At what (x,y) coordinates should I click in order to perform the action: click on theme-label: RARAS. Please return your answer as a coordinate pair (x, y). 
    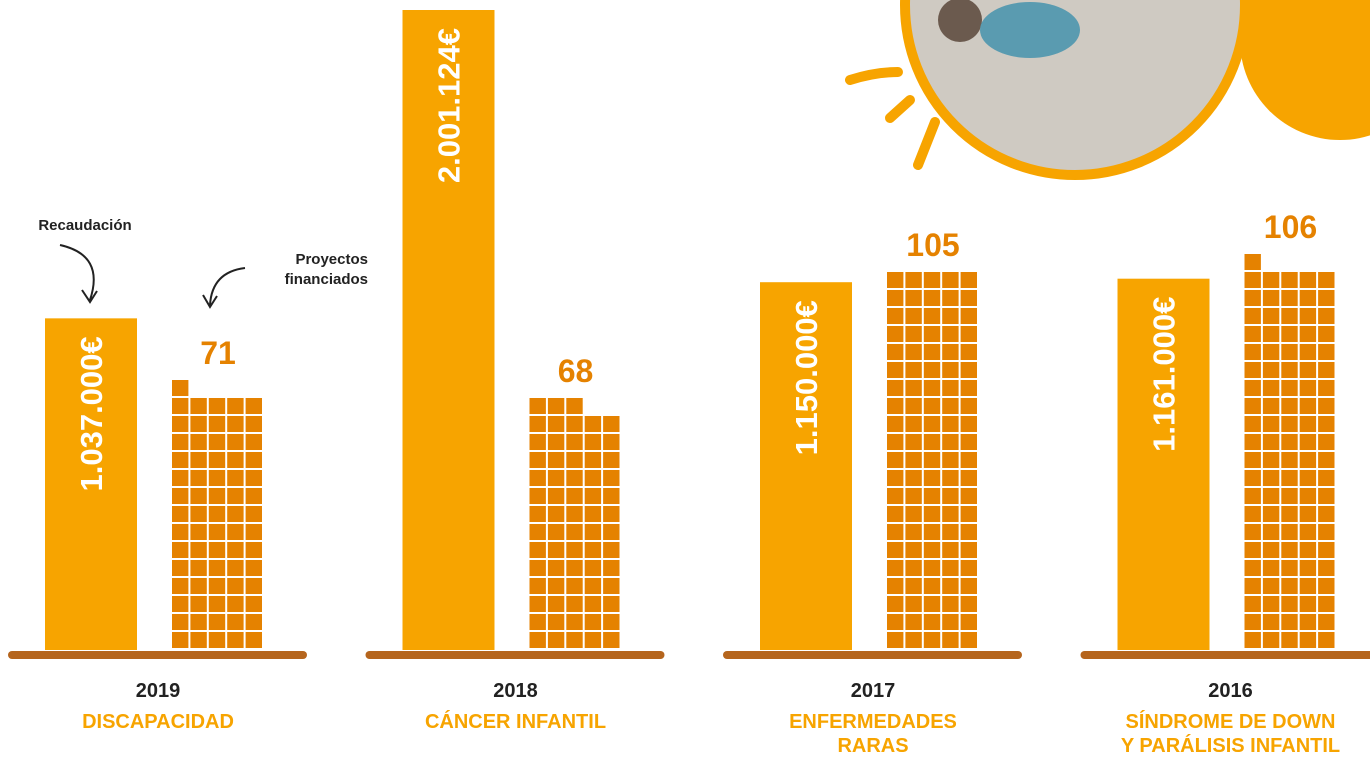
    Looking at the image, I should click on (872, 746).